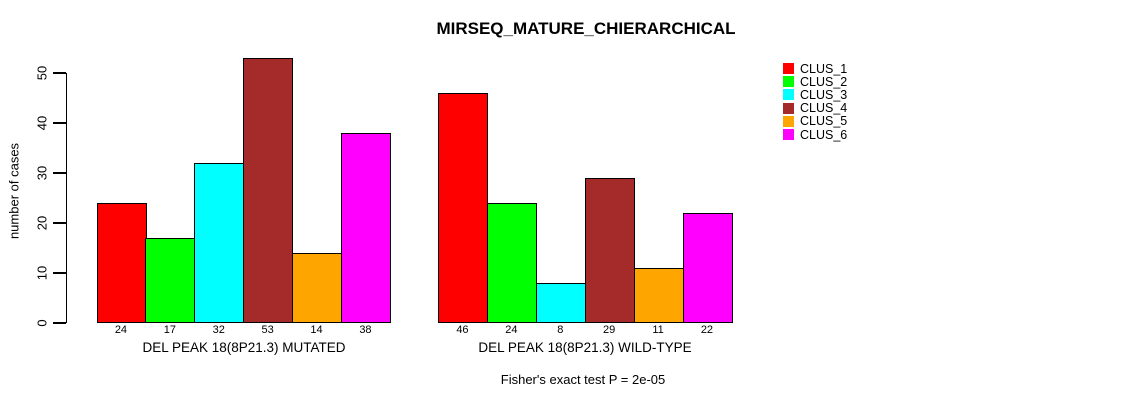  What do you see at coordinates (824, 68) in the screenshot?
I see `legend-label: CLUS_1` at bounding box center [824, 68].